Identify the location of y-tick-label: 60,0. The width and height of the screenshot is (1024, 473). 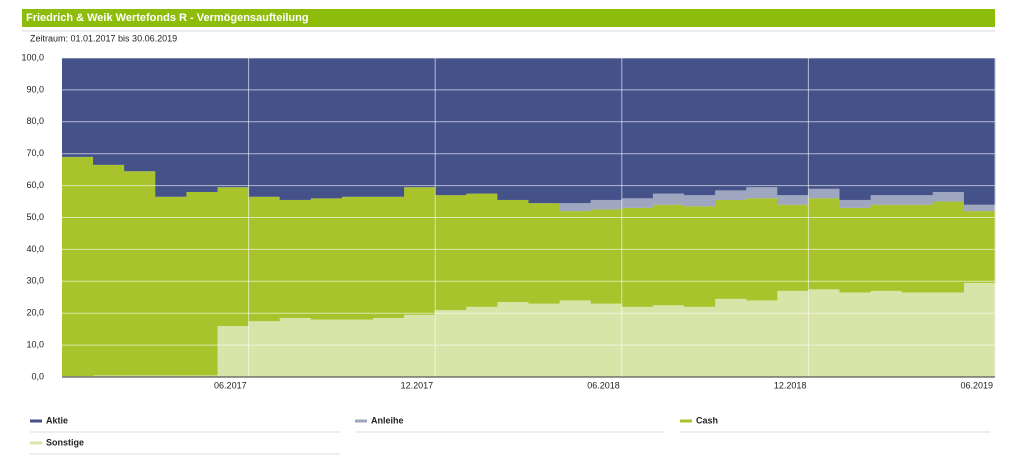
(35, 185).